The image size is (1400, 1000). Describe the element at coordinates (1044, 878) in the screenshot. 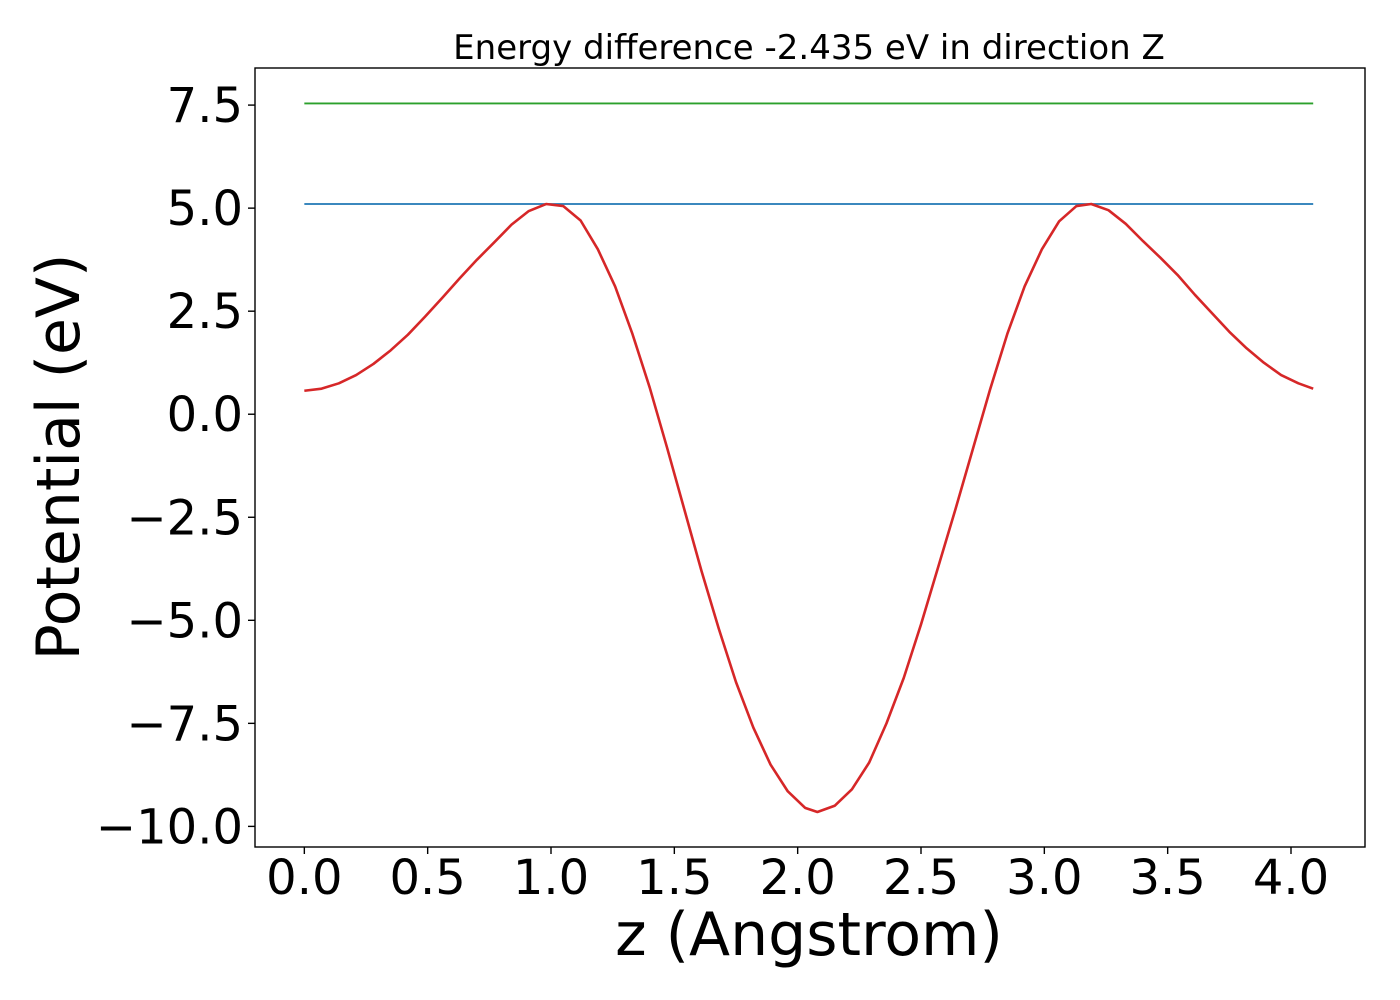

I see `x-tick-label: 3.0` at that location.